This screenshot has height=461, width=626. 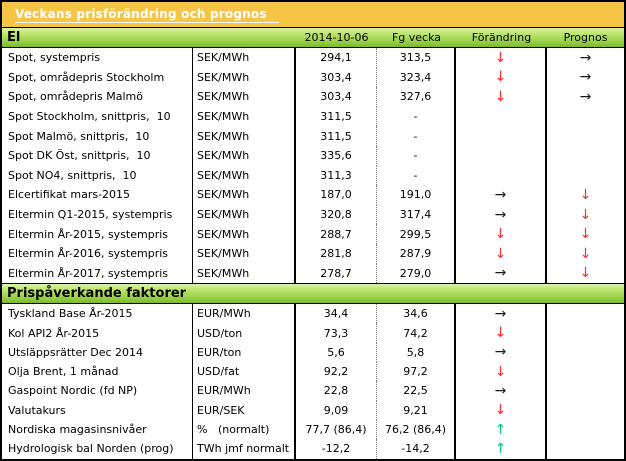 I want to click on row-label: Nordiska magasinsnivåer, so click(x=97, y=429).